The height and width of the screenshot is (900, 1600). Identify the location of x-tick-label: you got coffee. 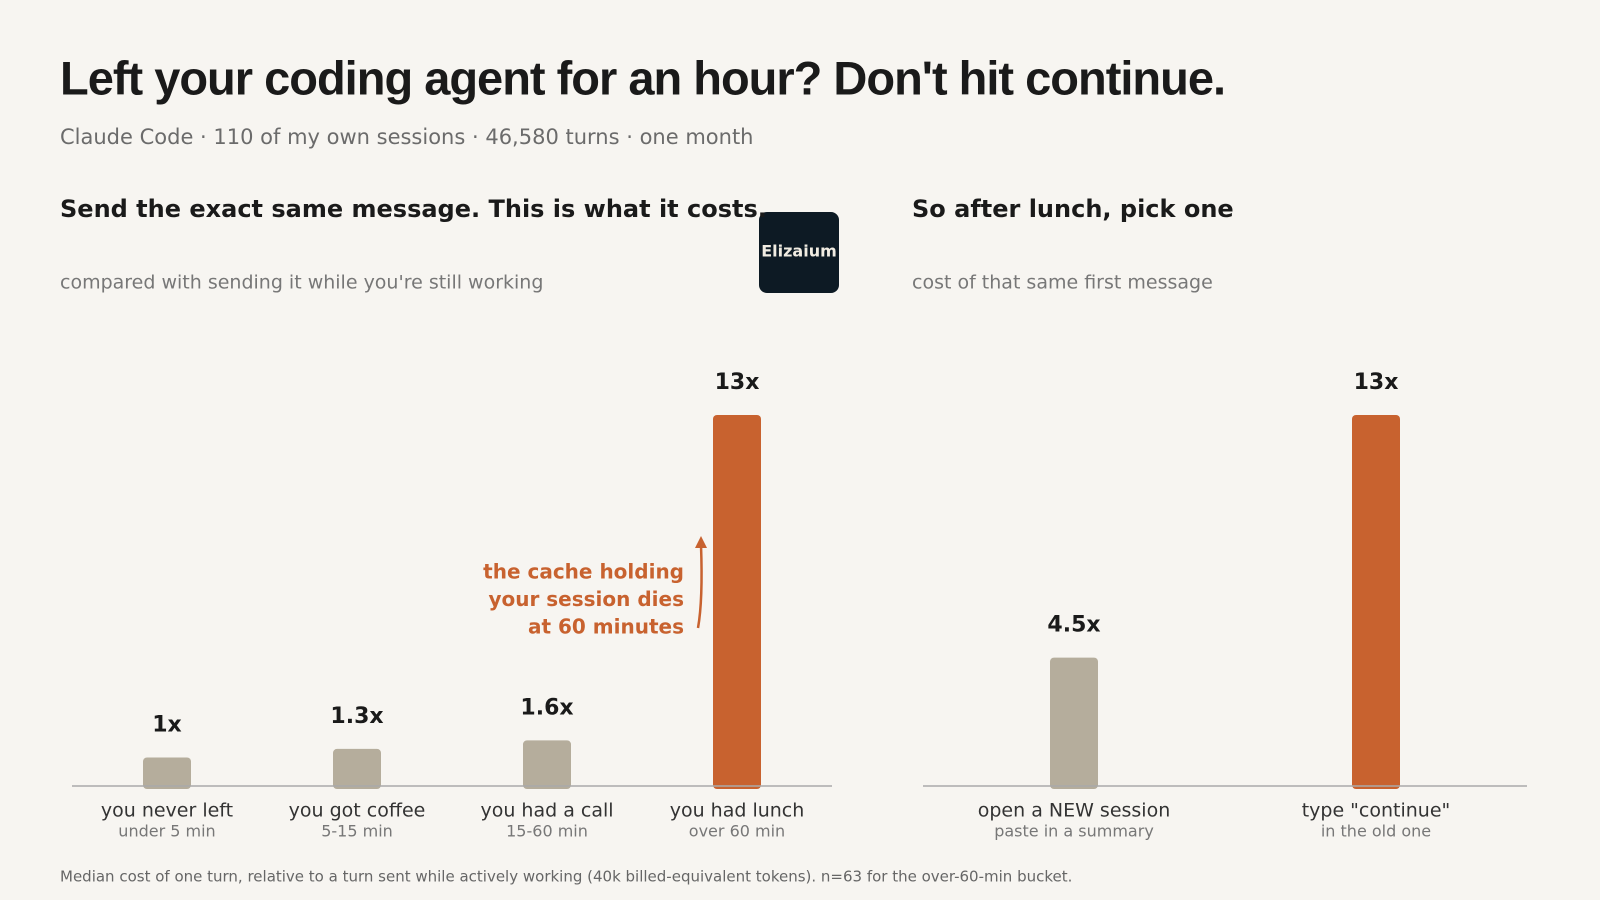
(357, 811).